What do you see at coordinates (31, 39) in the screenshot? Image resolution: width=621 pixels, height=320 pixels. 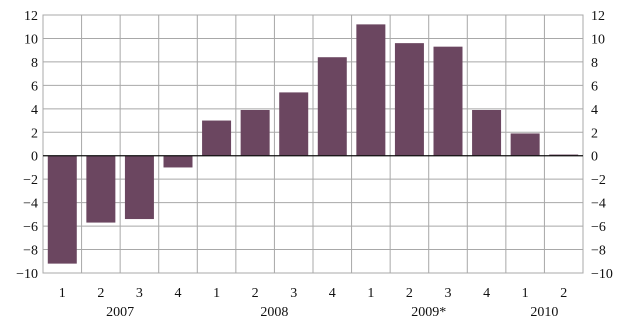 I see `y-tick-label-left: 10` at bounding box center [31, 39].